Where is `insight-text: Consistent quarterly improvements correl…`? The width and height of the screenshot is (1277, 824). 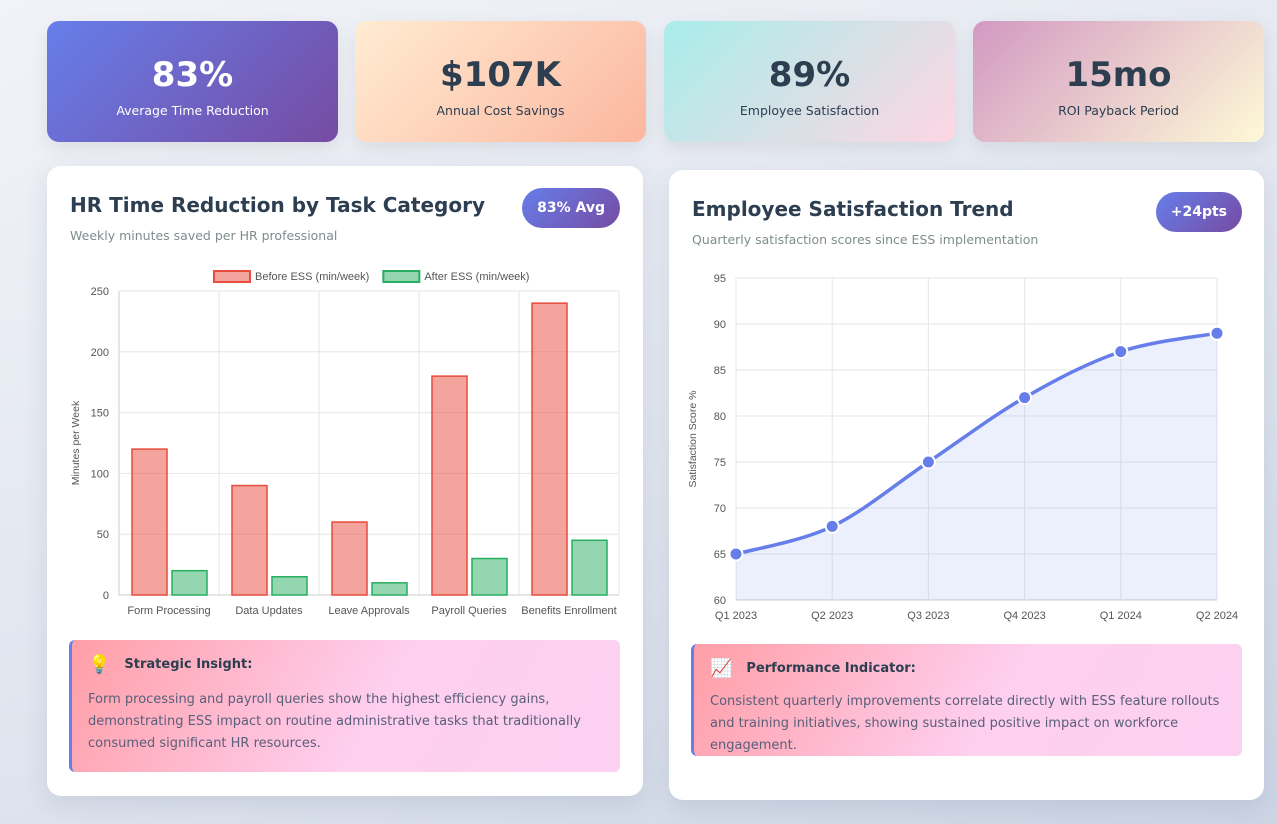
insight-text: Consistent quarterly improvements correl… is located at coordinates (965, 723).